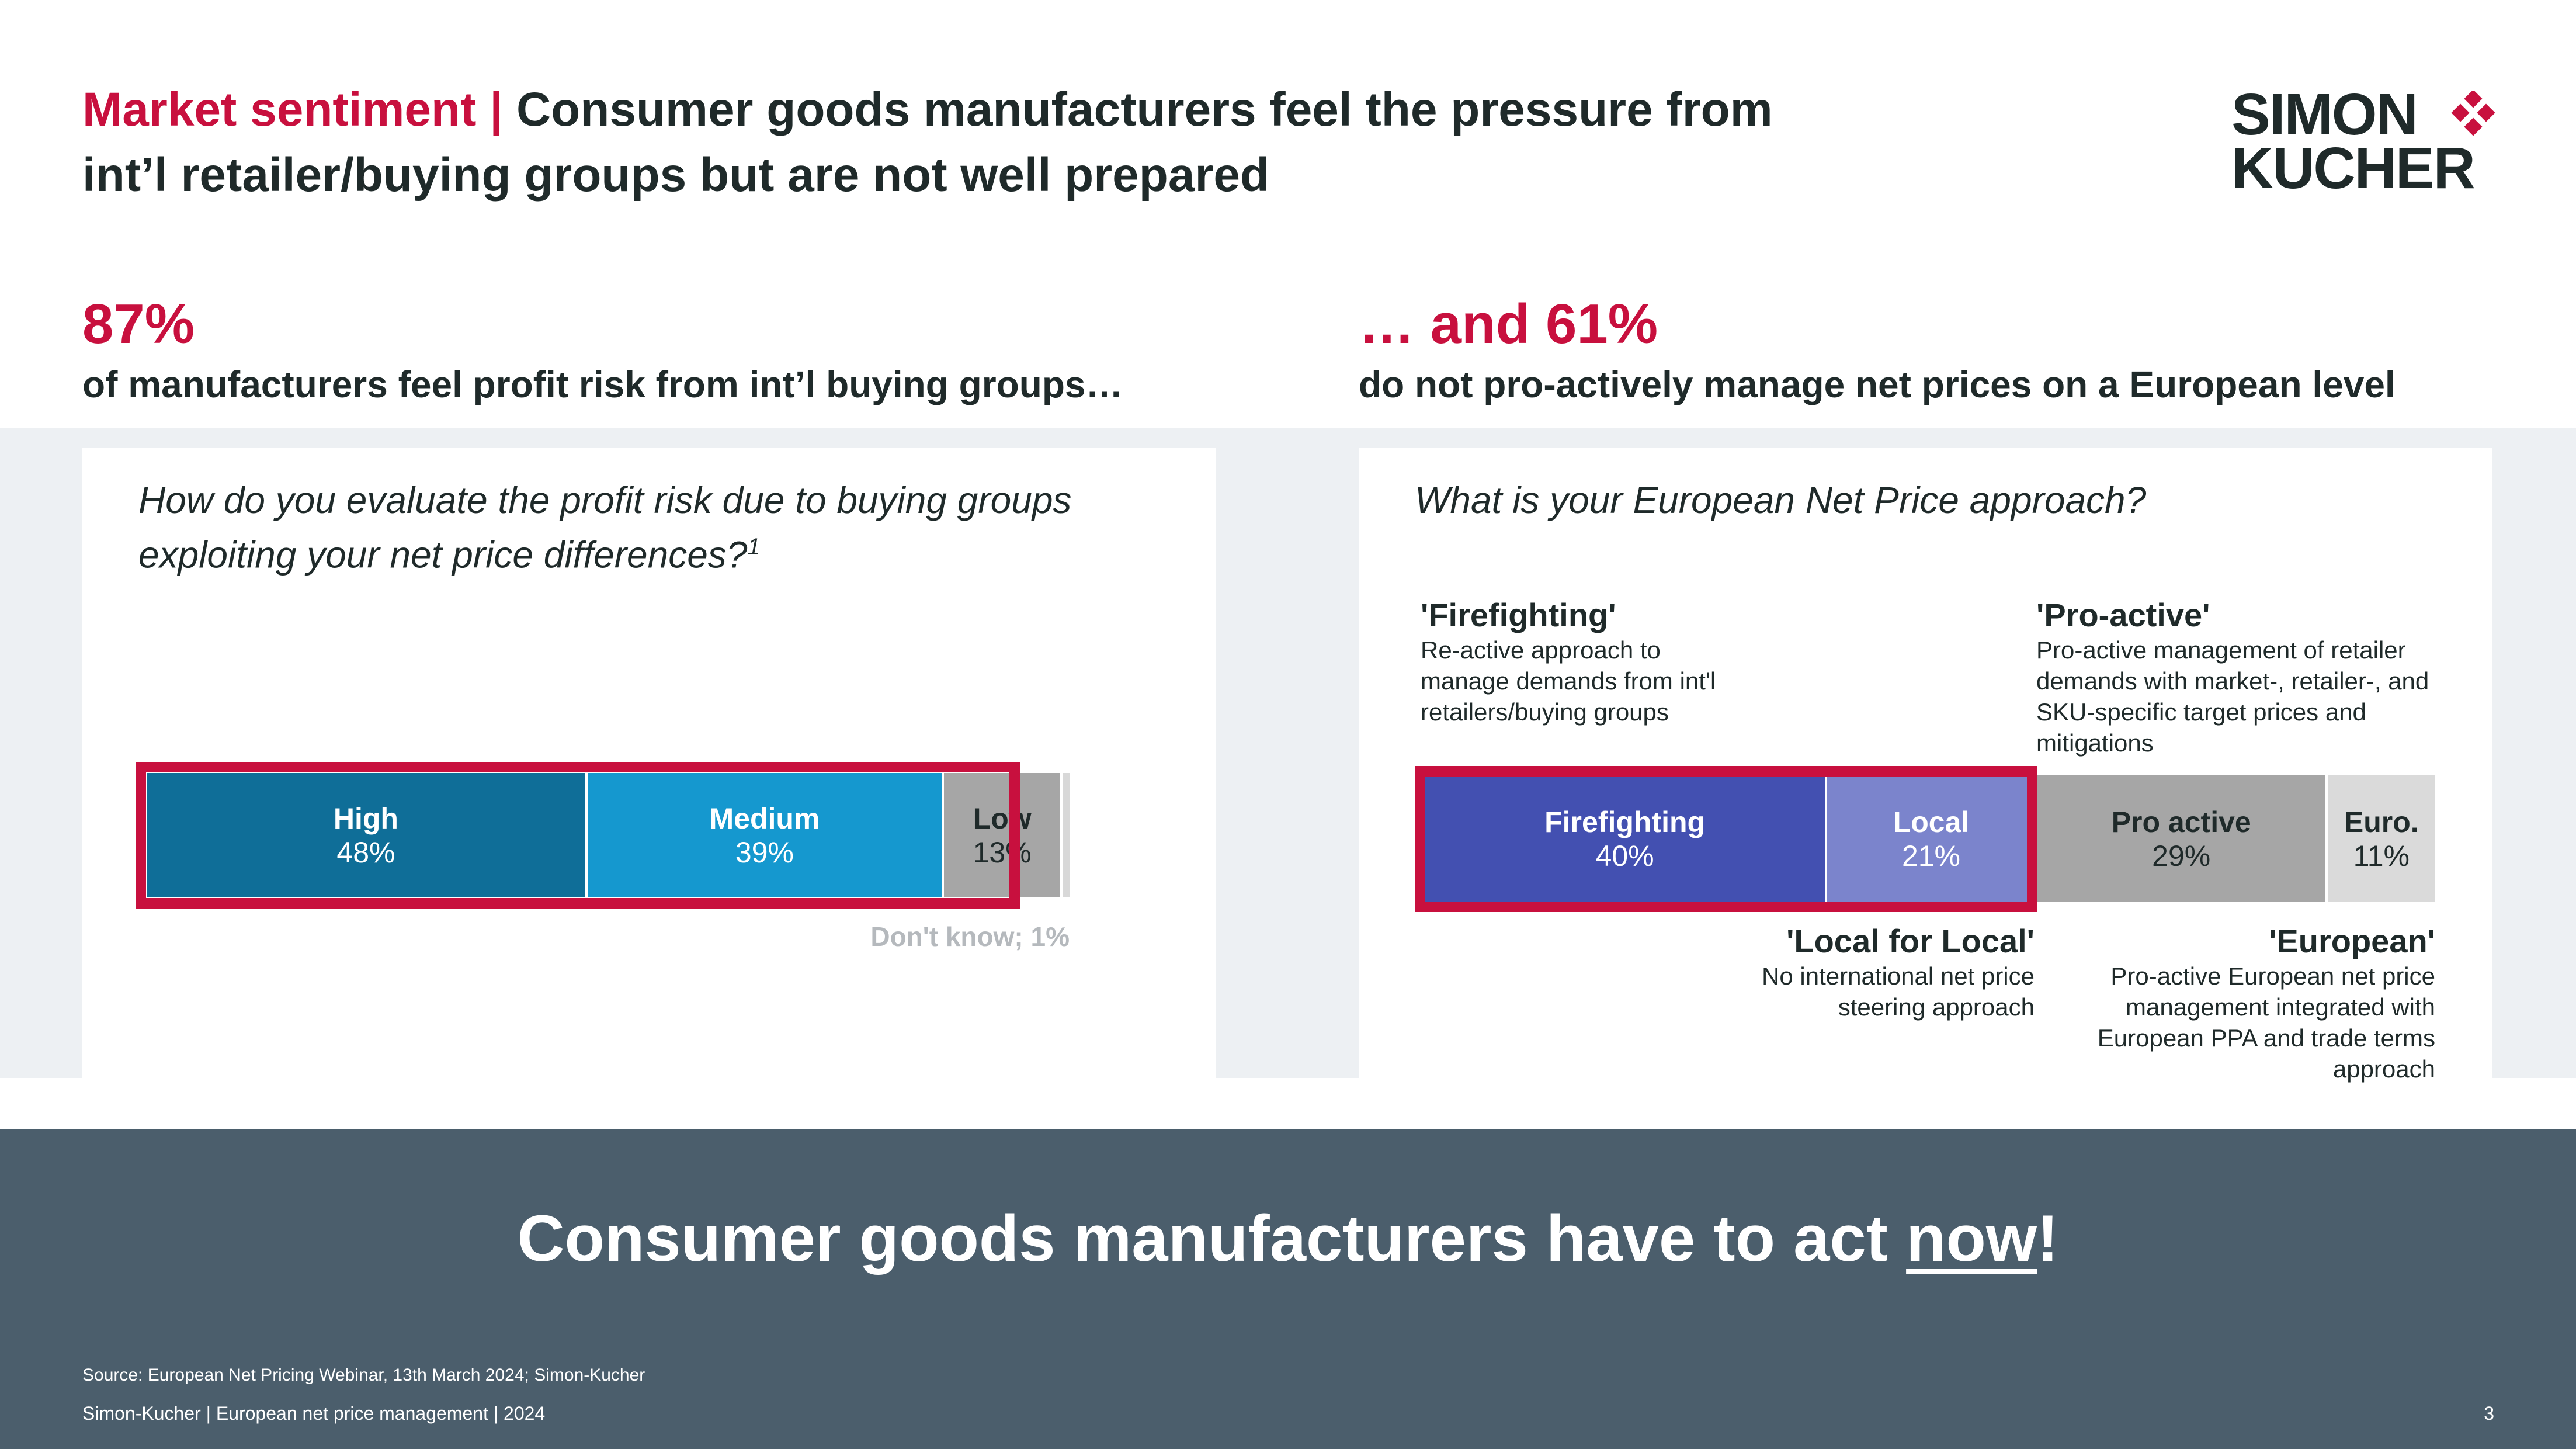 Image resolution: width=2576 pixels, height=1449 pixels. I want to click on bar-segment-firefighting: Firefighting 40%, so click(1625, 838).